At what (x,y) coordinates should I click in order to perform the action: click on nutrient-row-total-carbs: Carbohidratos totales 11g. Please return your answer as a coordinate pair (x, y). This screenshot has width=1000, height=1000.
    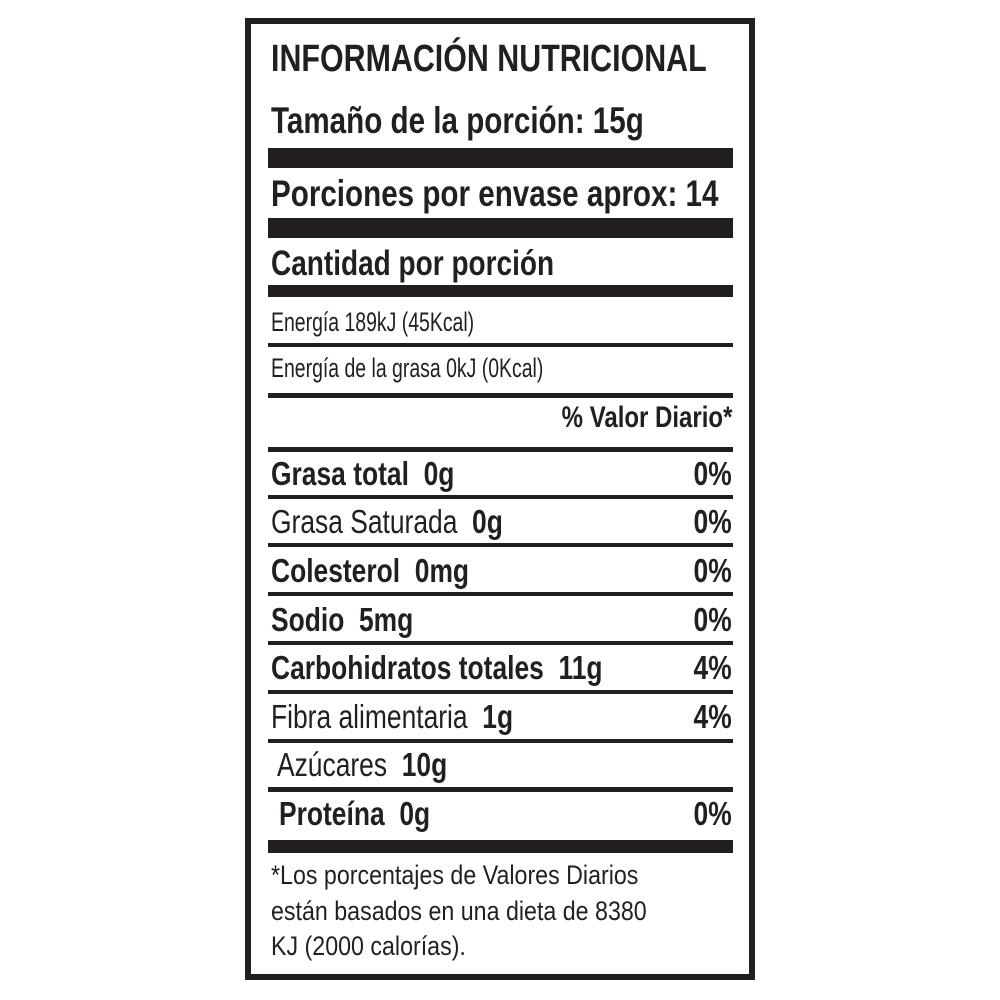
    Looking at the image, I should click on (437, 667).